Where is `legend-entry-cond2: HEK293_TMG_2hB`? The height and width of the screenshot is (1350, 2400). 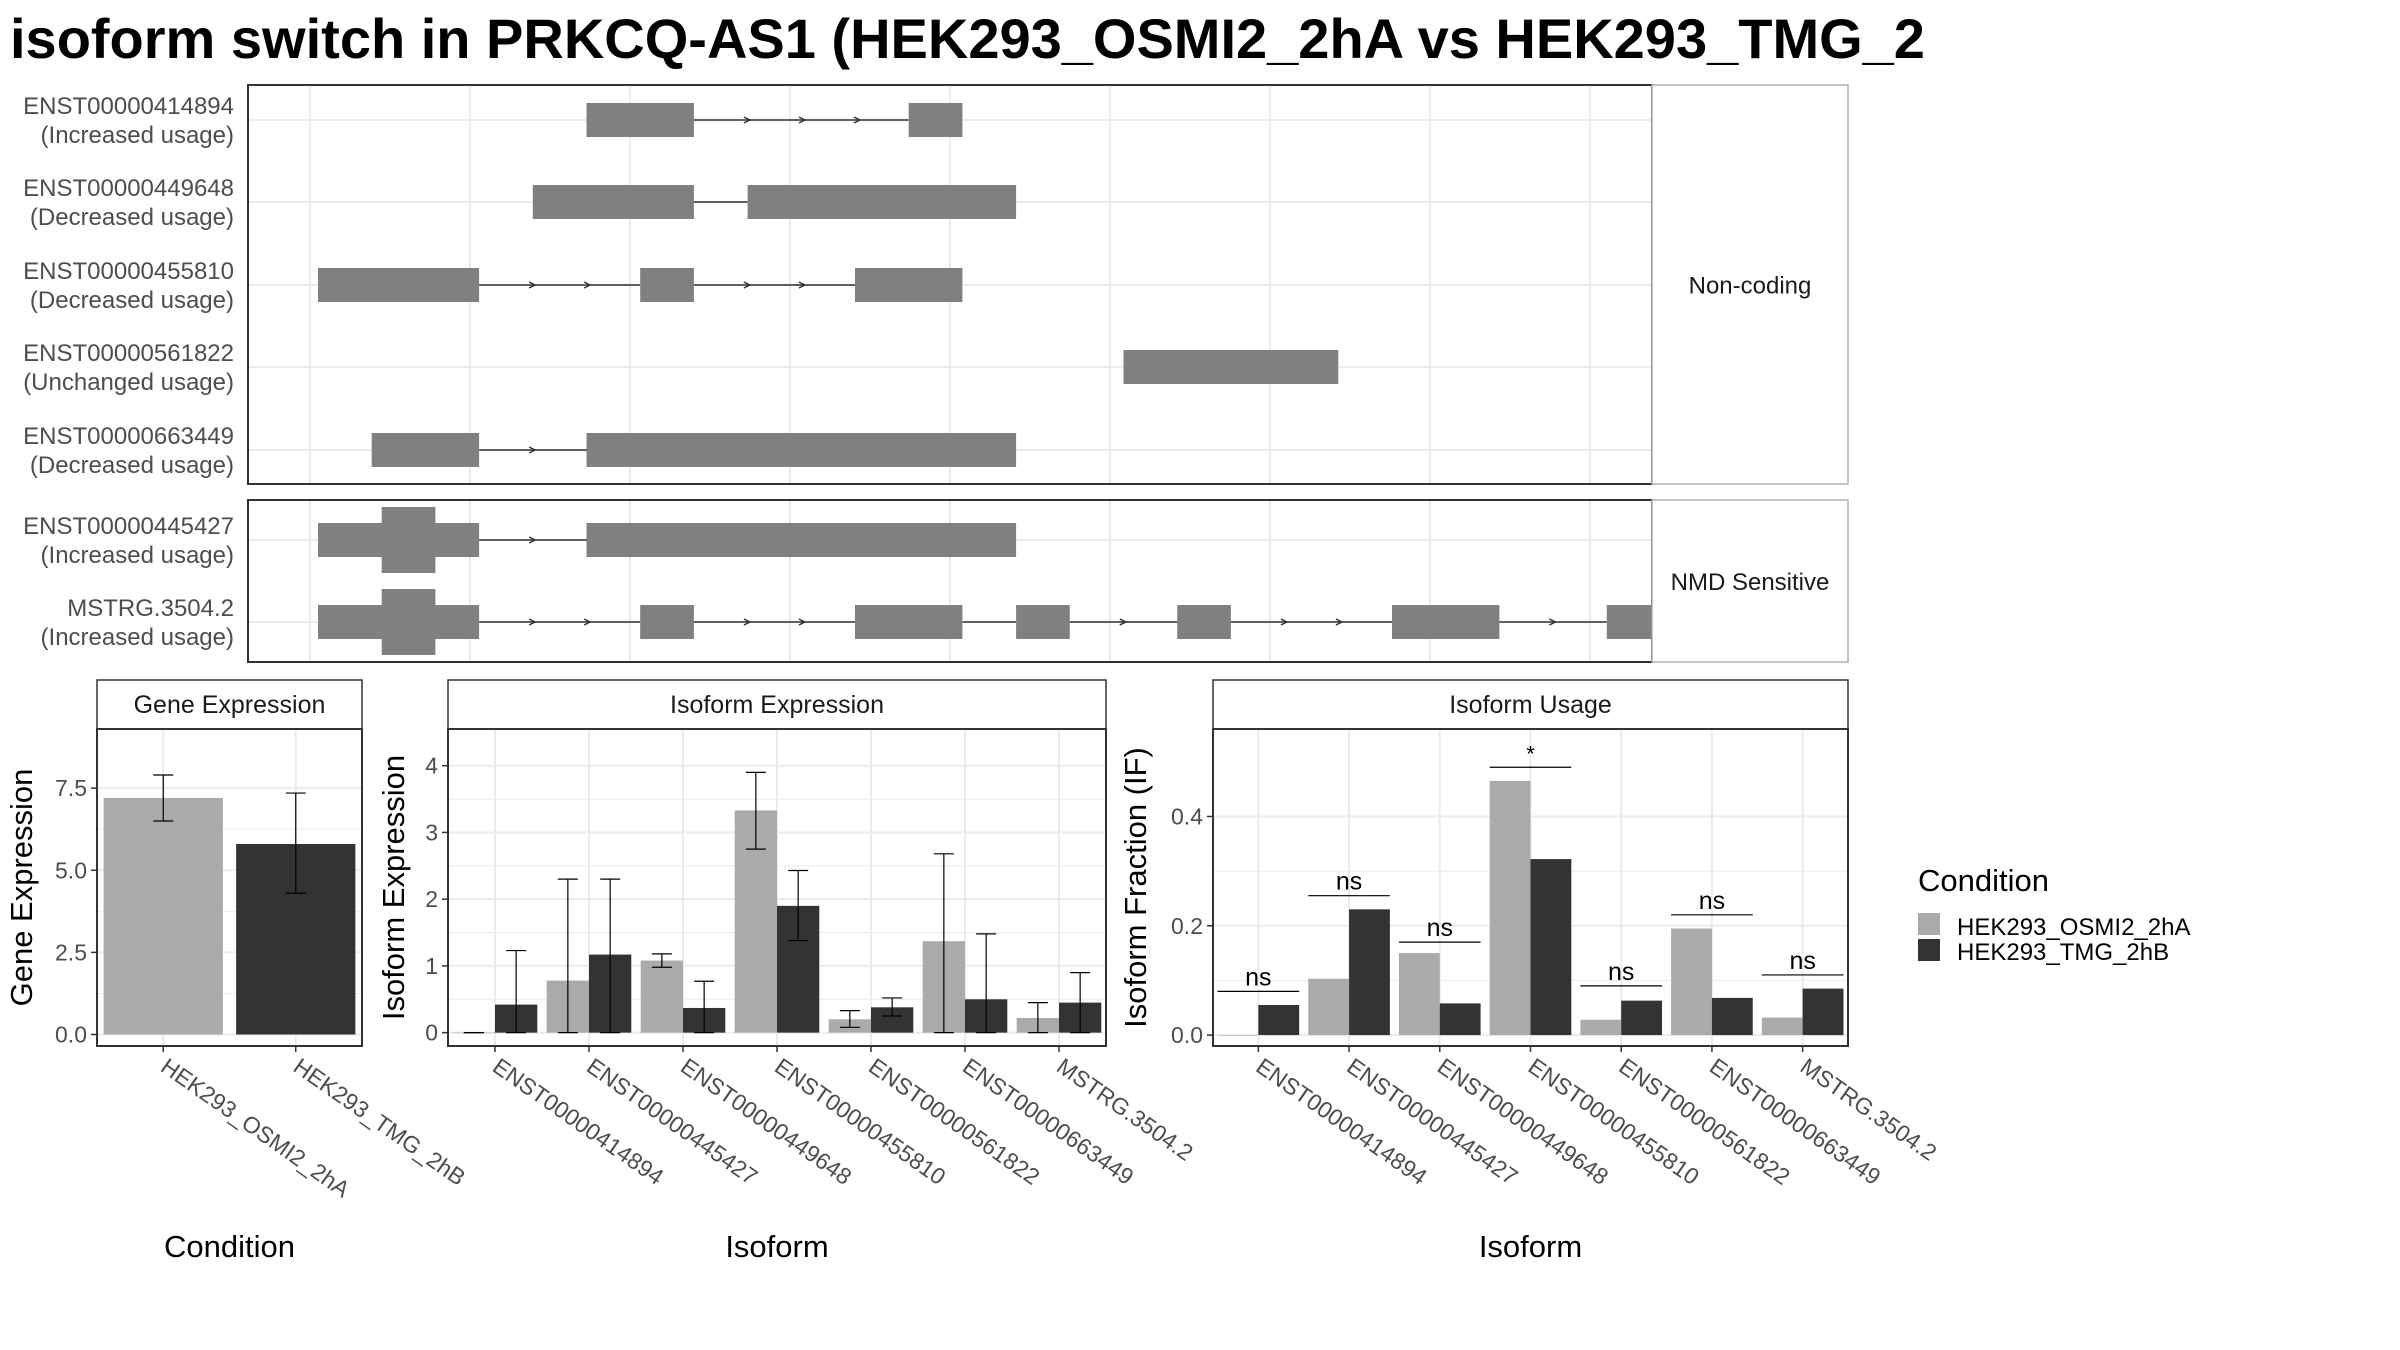
legend-entry-cond2: HEK293_TMG_2hB is located at coordinates (2063, 952).